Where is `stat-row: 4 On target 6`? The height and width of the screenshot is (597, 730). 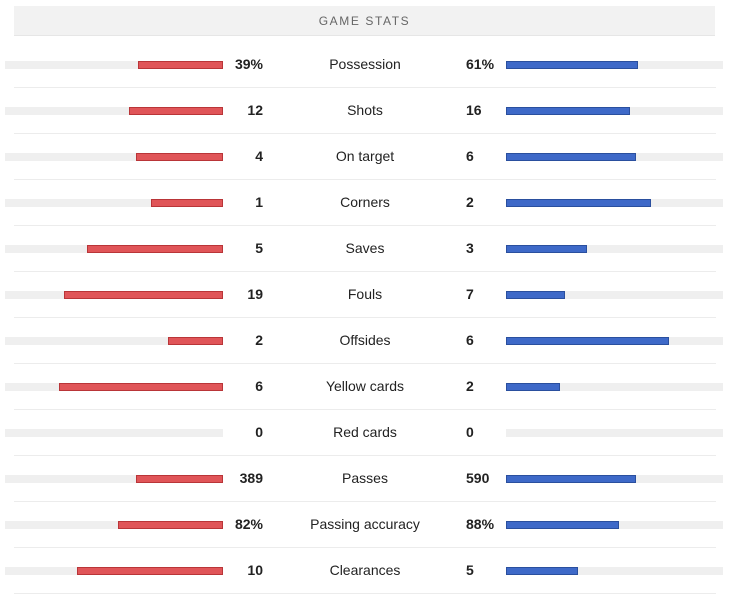
stat-row: 4 On target 6 is located at coordinates (365, 157).